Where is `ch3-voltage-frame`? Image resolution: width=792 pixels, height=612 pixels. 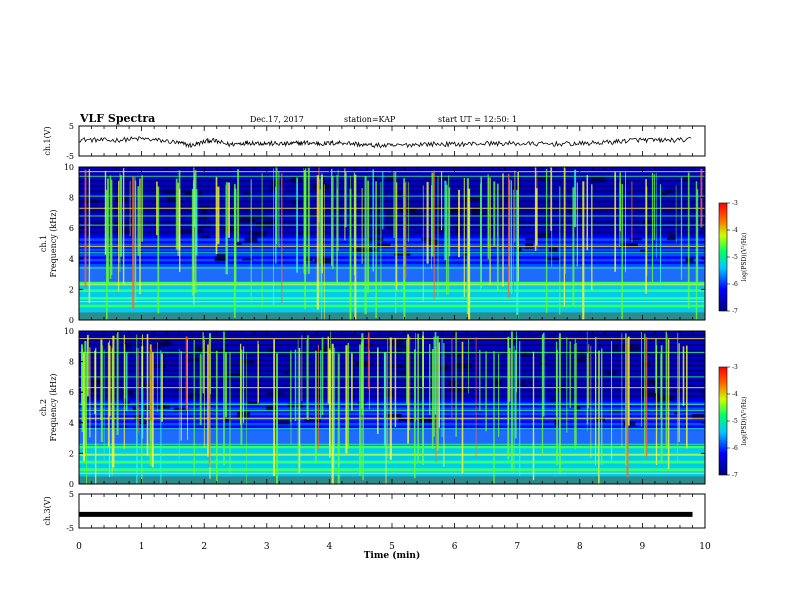
ch3-voltage-frame is located at coordinates (392, 511).